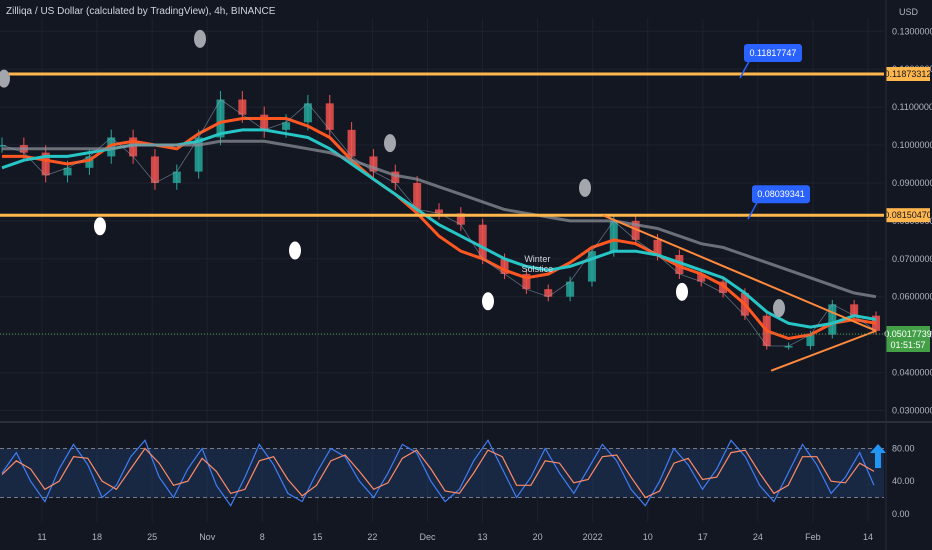  I want to click on price-callout-text: 0.11817747, so click(773, 53).